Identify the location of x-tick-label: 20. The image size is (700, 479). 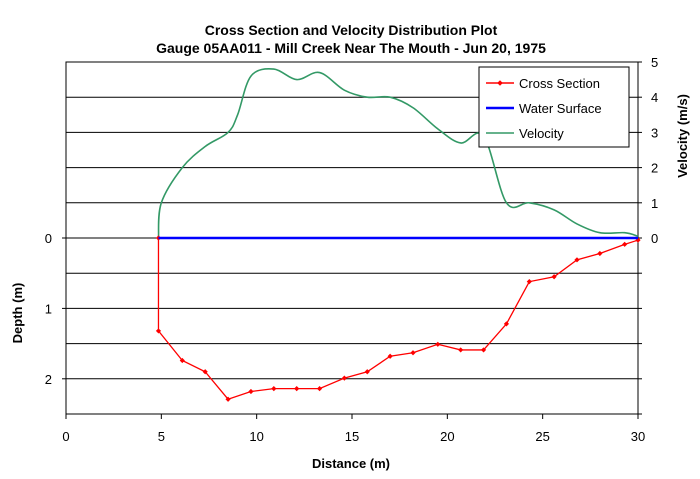
(447, 436).